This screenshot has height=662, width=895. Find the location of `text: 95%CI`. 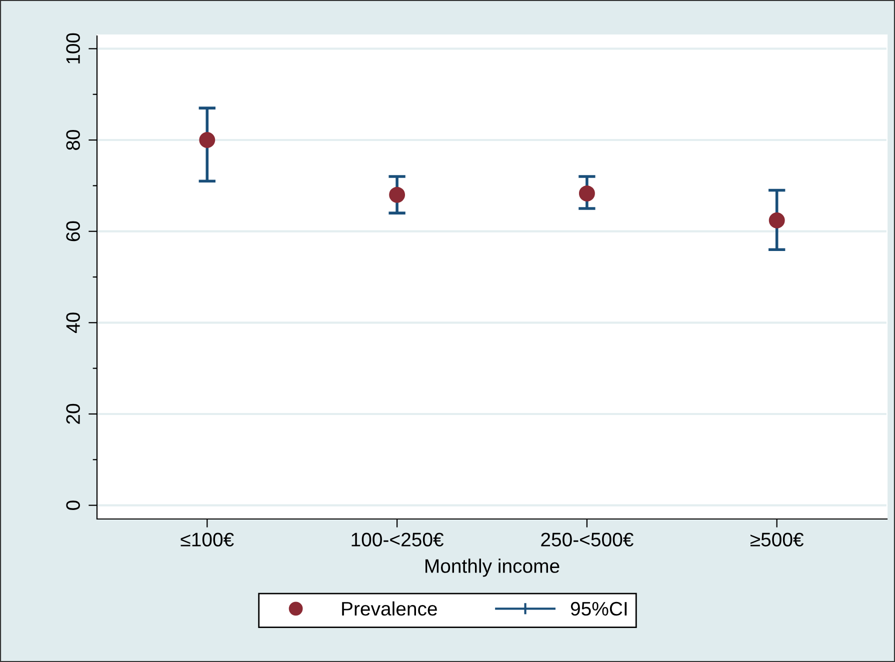

text: 95%CI is located at coordinates (598, 609).